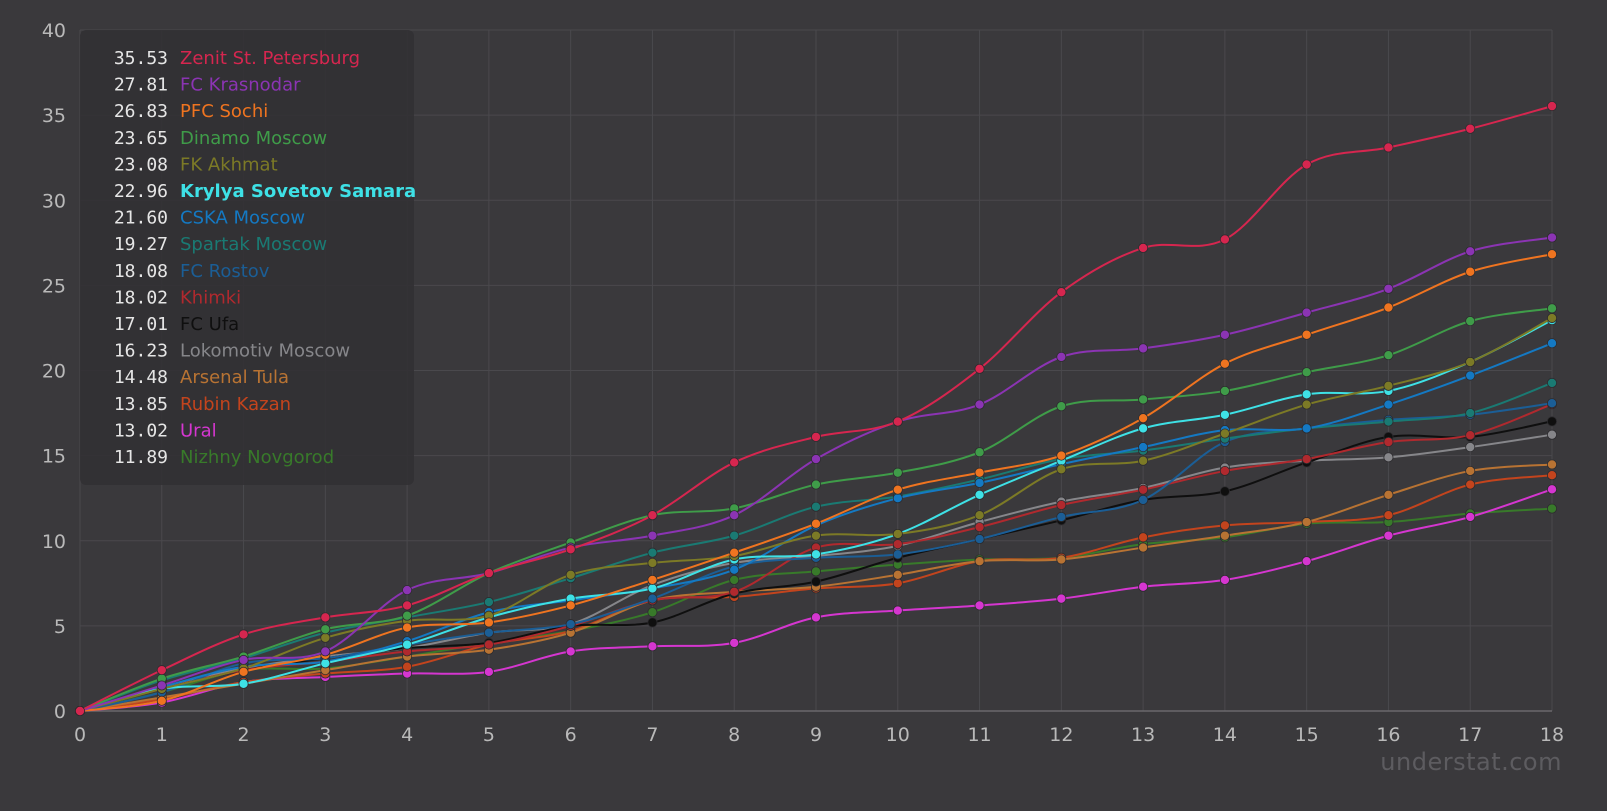 This screenshot has width=1607, height=811. Describe the element at coordinates (237, 58) in the screenshot. I see `legend-entry: 35.53 Zenit St. Petersburg` at that location.